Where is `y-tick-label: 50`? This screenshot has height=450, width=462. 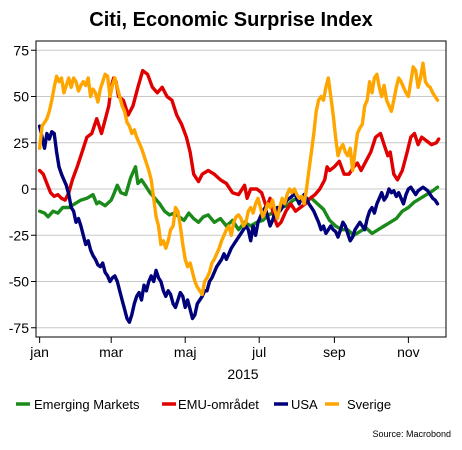
y-tick-label: 50 is located at coordinates (21, 97).